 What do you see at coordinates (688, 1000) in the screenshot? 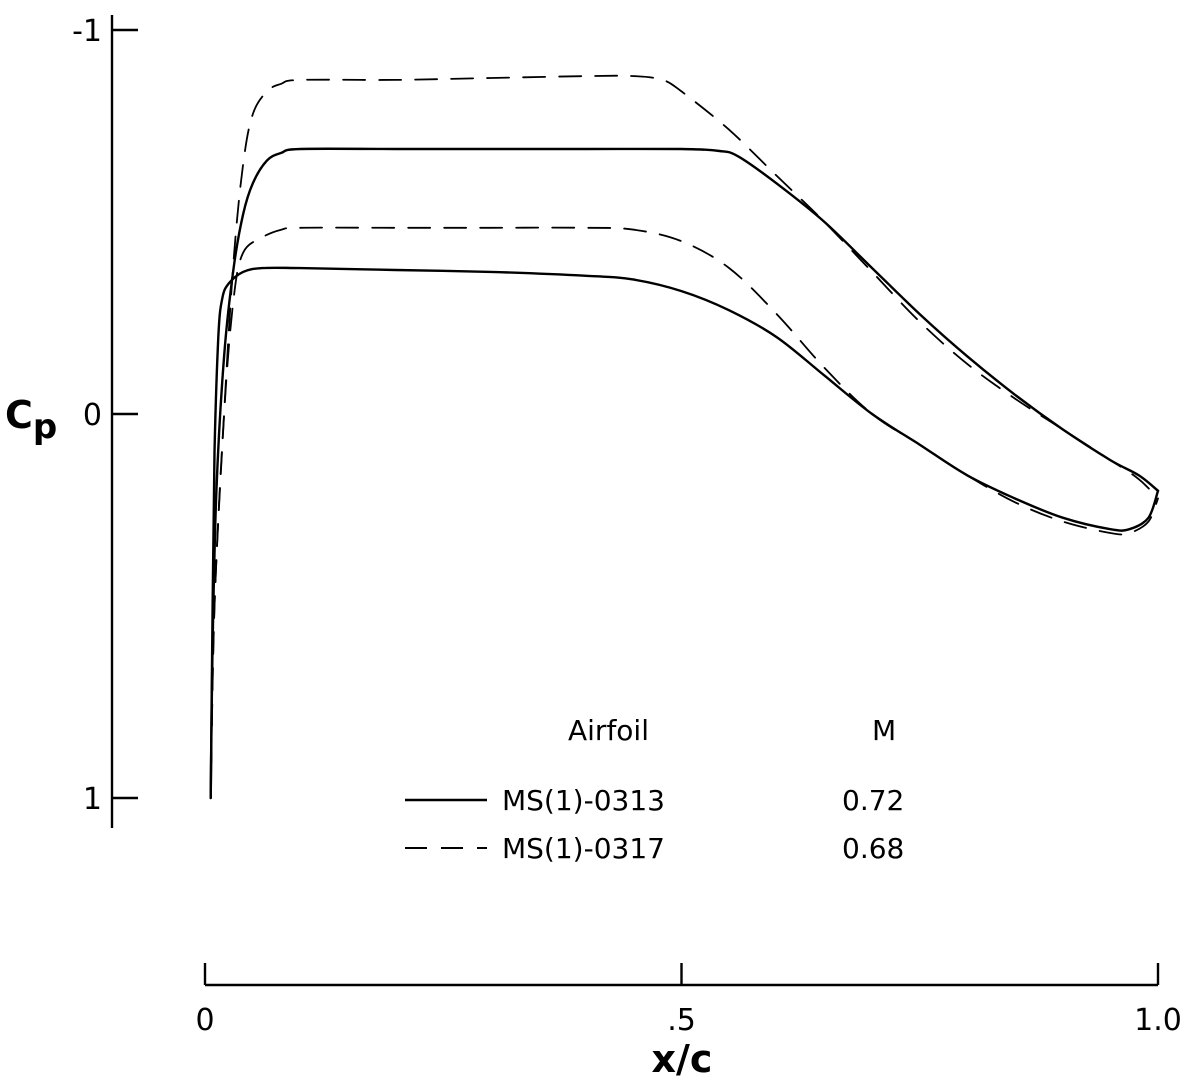
I see `x-axis-ticks: 0 .5 1.0` at bounding box center [688, 1000].